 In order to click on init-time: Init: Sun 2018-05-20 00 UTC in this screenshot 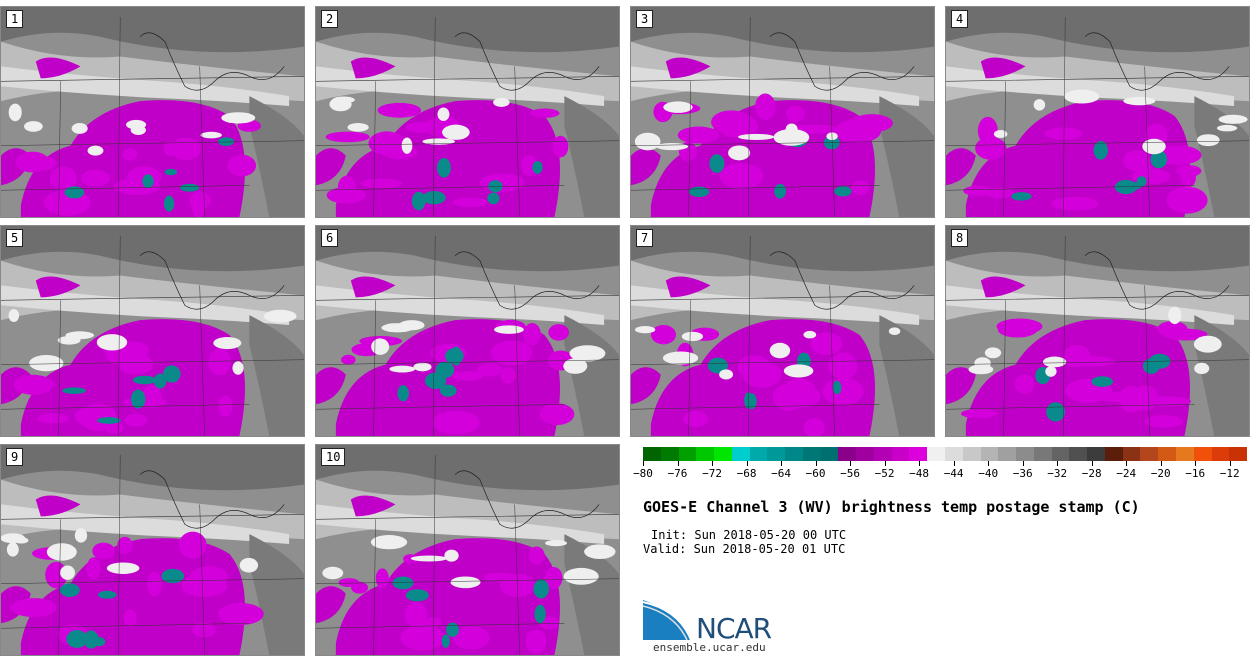, I will do `click(749, 535)`.